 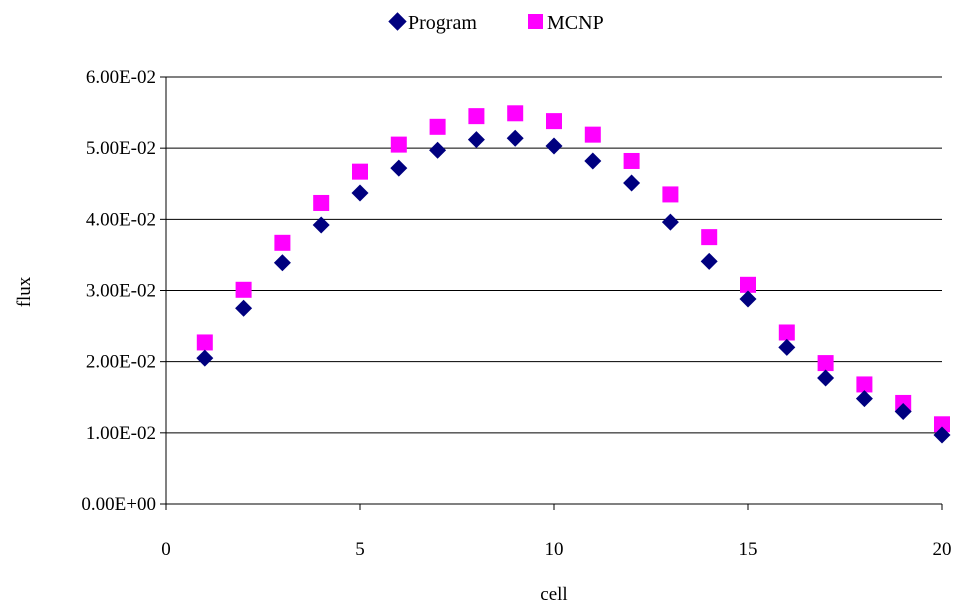 What do you see at coordinates (121, 433) in the screenshot?
I see `y-tick-label: 1.00E-02` at bounding box center [121, 433].